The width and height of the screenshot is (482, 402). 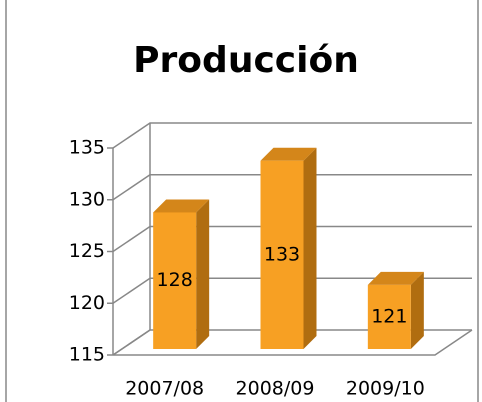 I want to click on chart-title: Producción, so click(x=246, y=60).